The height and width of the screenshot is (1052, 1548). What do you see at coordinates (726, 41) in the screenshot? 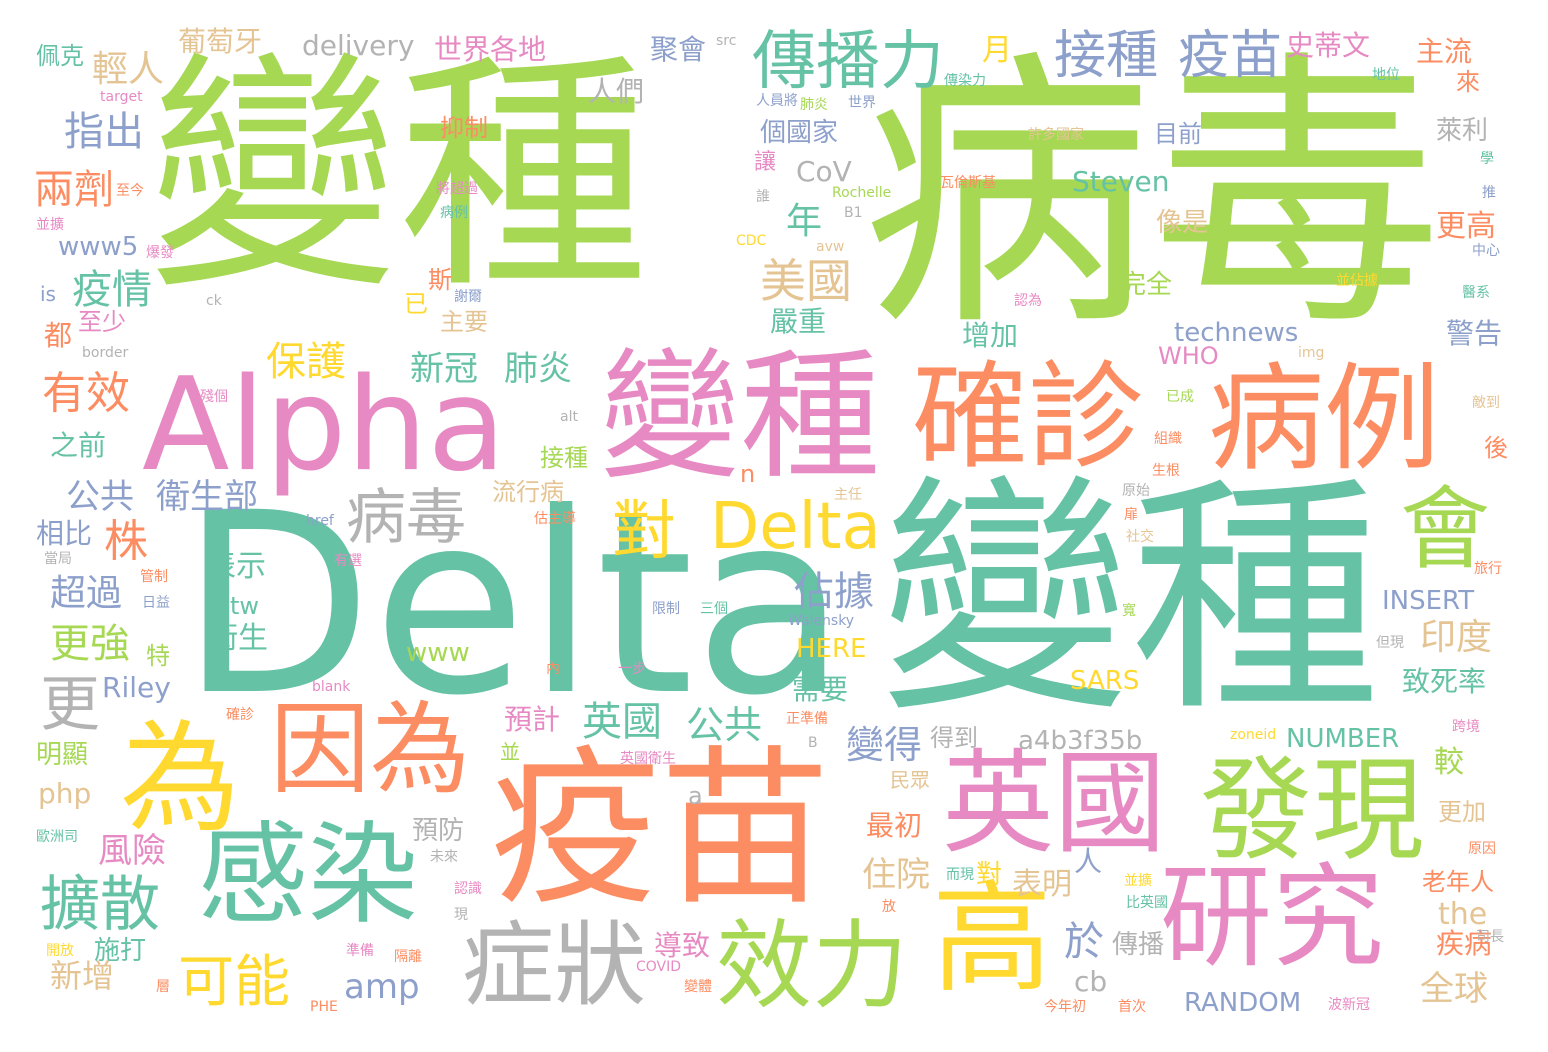
I see `word: src` at bounding box center [726, 41].